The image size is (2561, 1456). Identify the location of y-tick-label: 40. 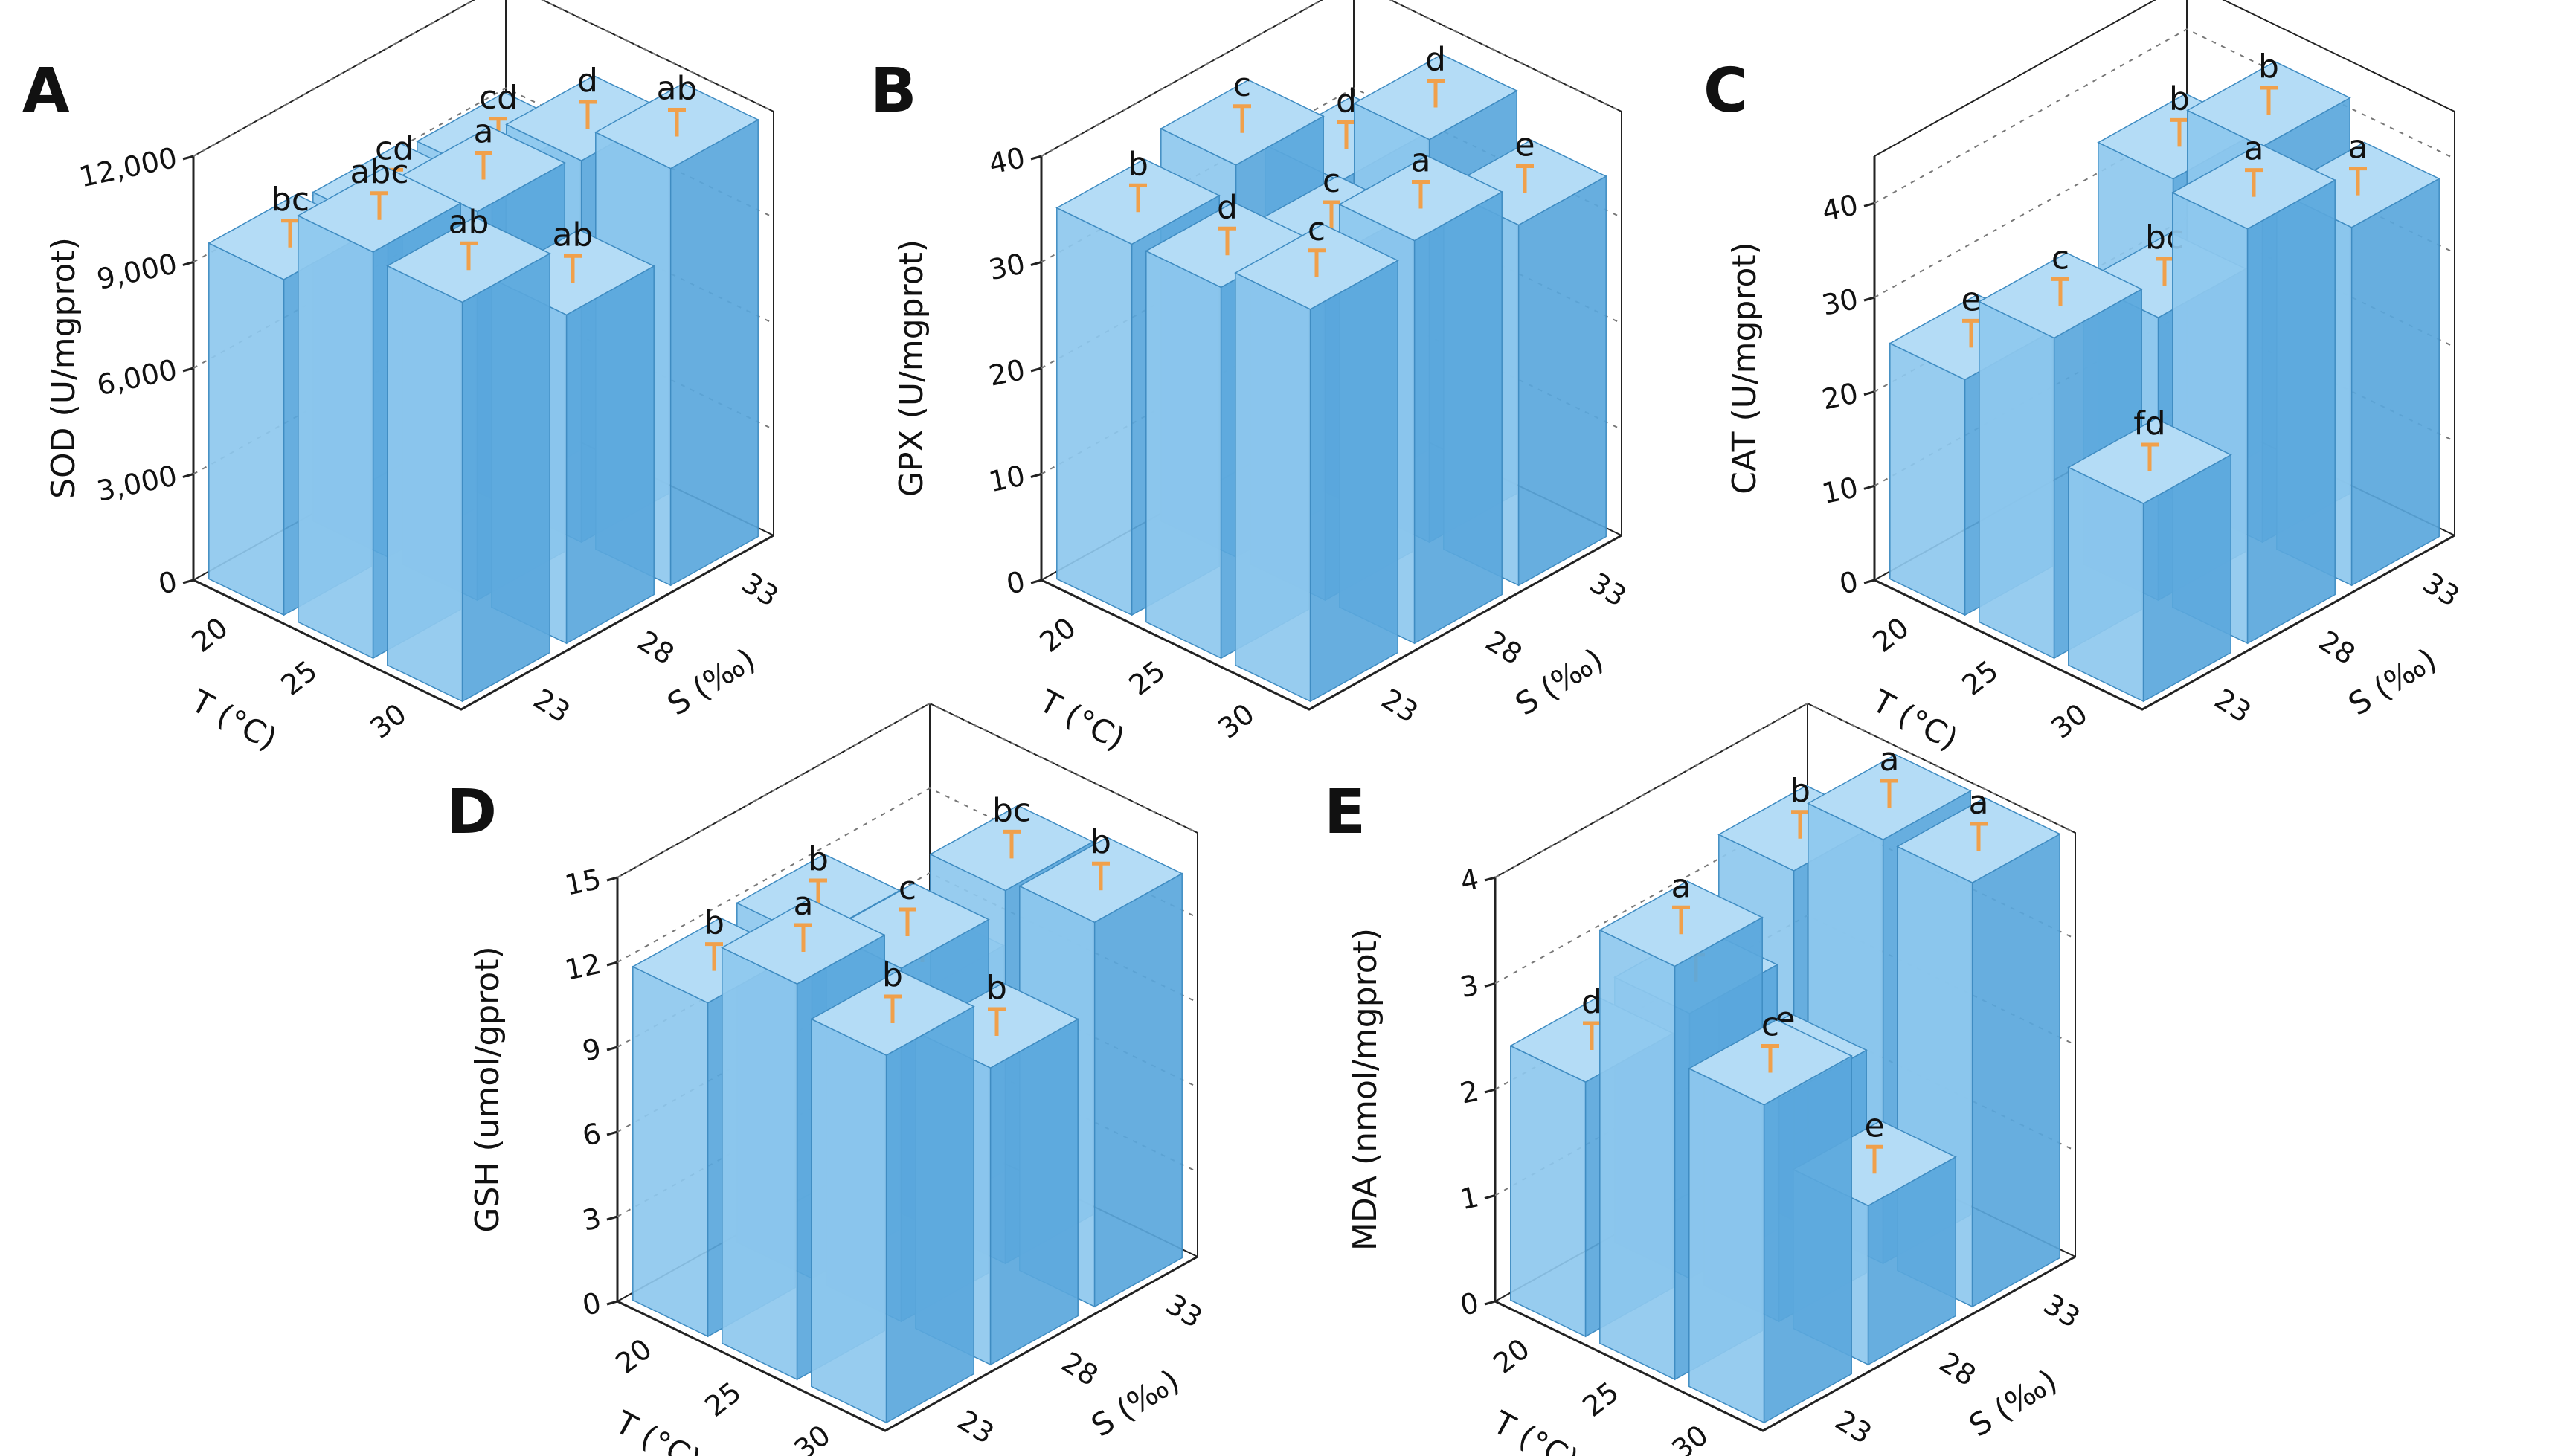
(1007, 161).